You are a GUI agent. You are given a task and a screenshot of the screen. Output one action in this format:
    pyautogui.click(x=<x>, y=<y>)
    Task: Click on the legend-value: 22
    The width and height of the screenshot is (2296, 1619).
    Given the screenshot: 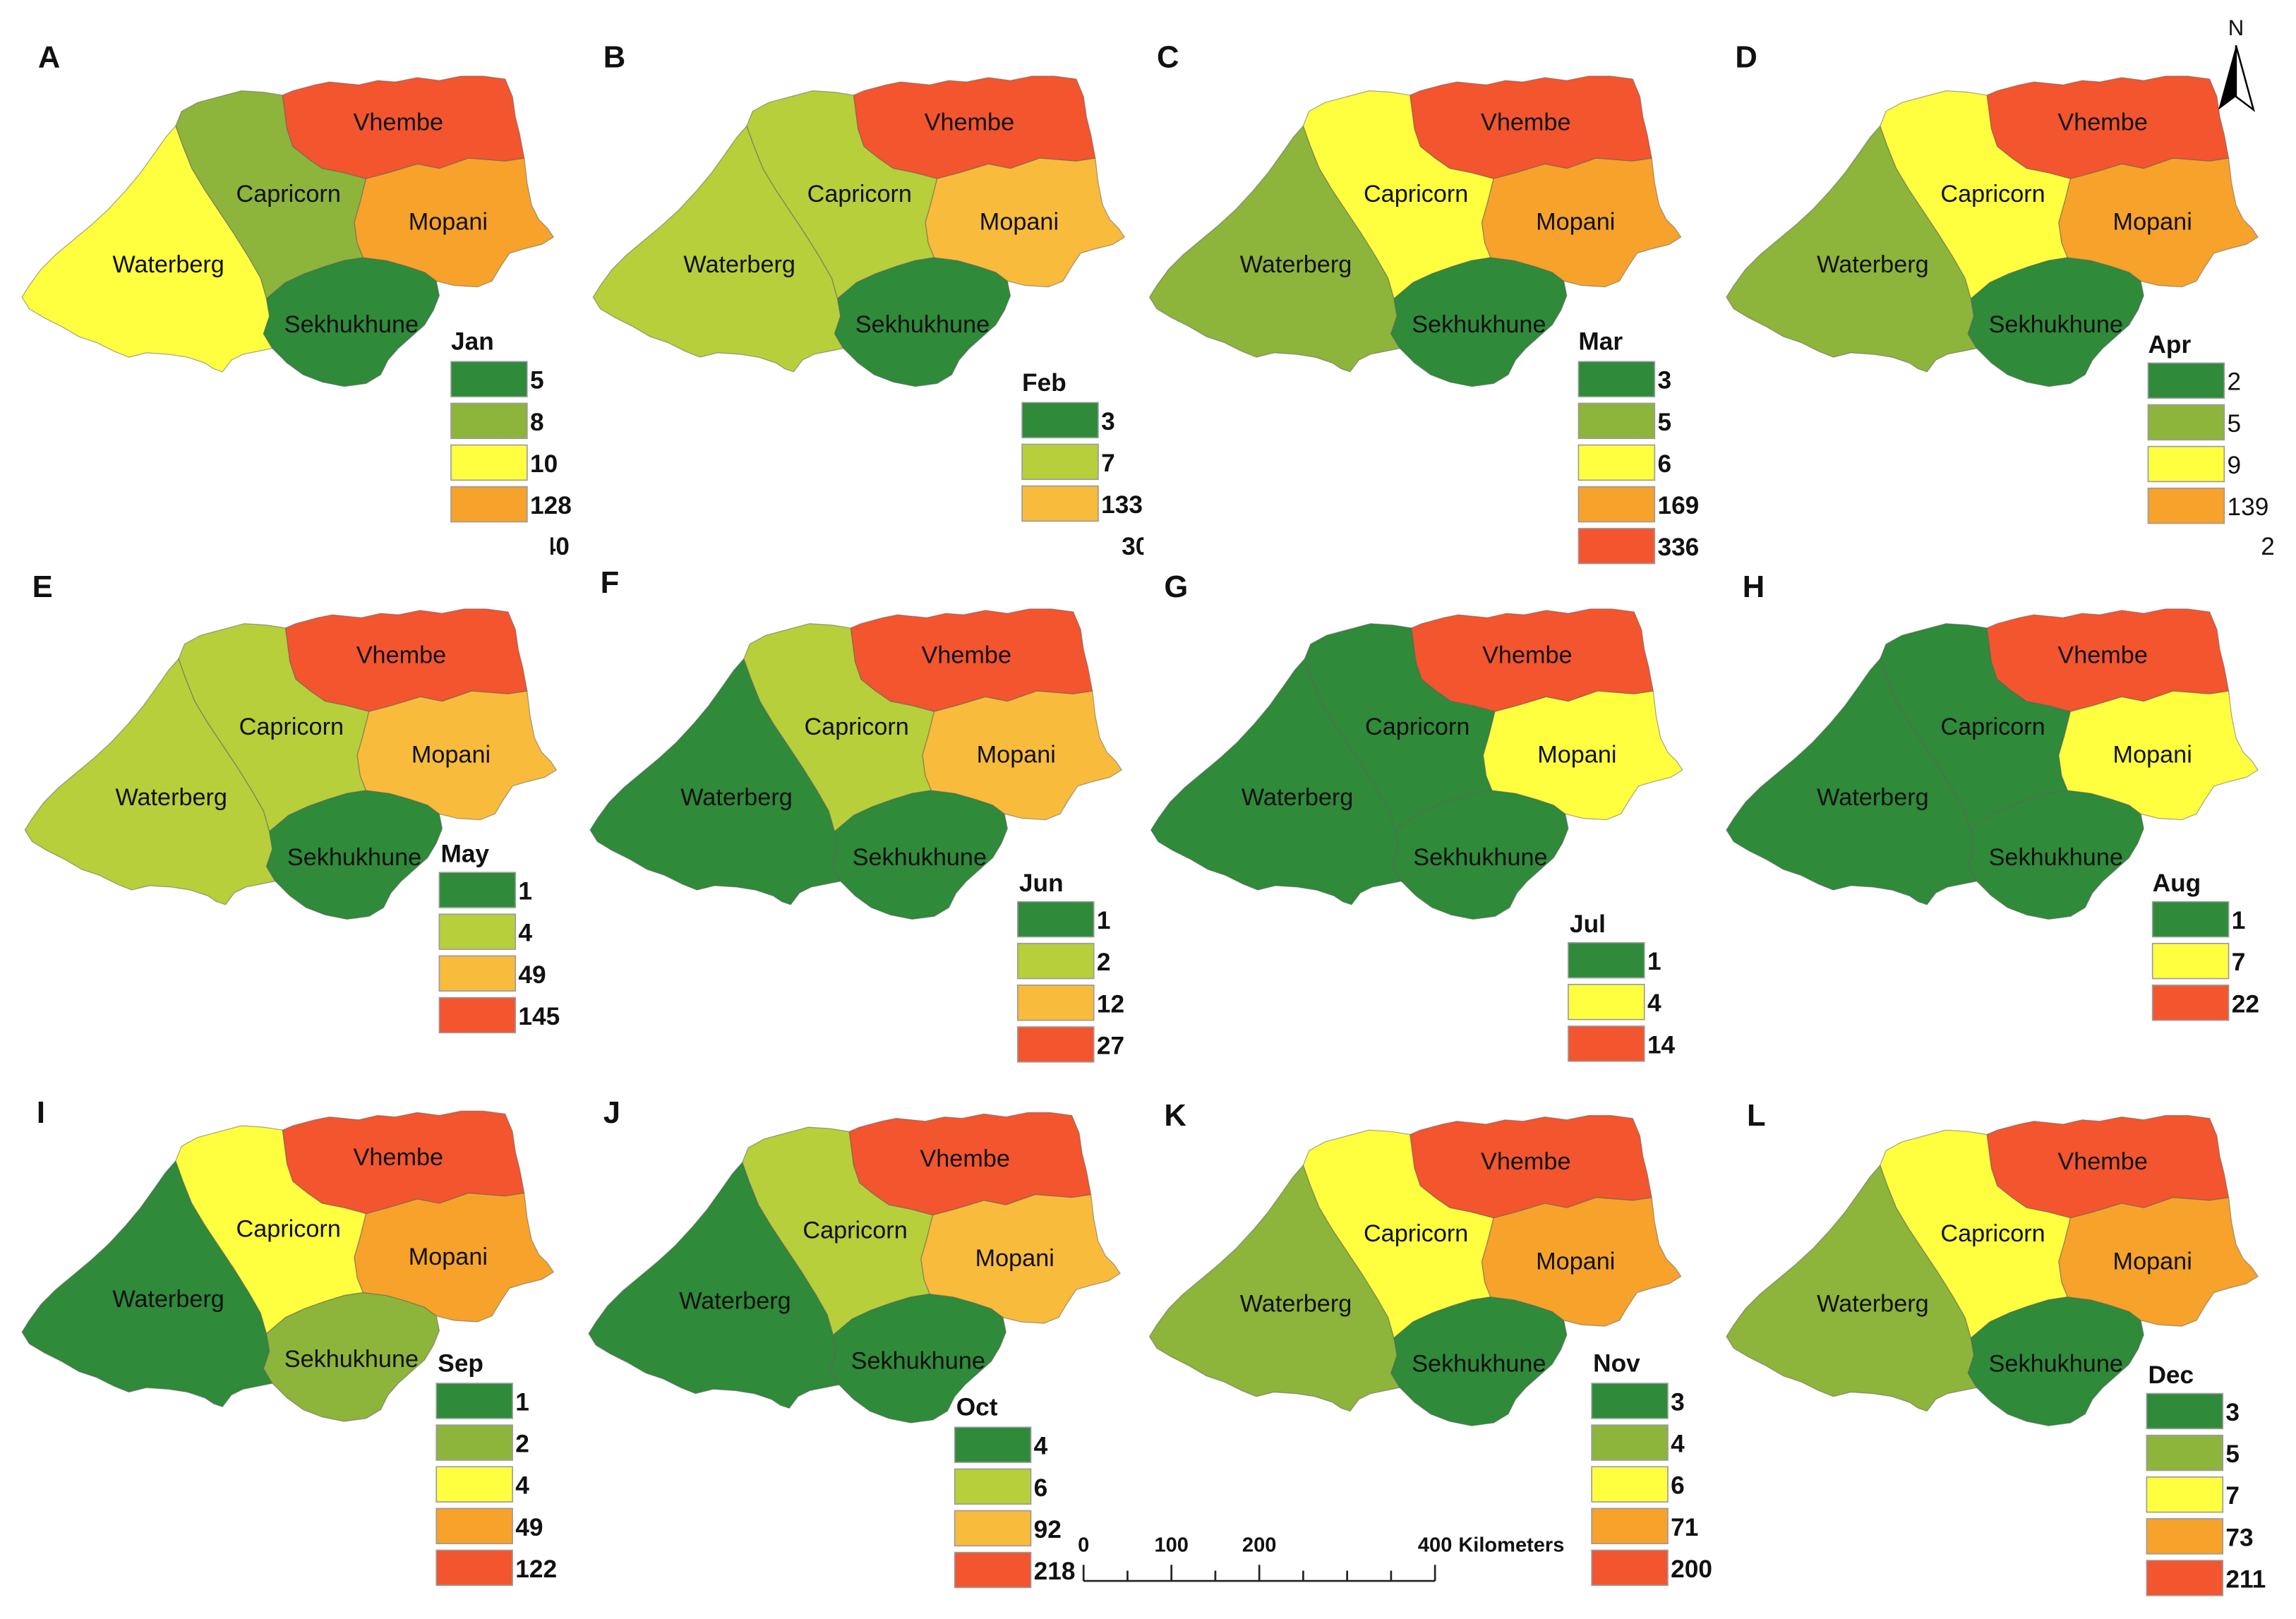 What is the action you would take?
    pyautogui.click(x=2245, y=1004)
    